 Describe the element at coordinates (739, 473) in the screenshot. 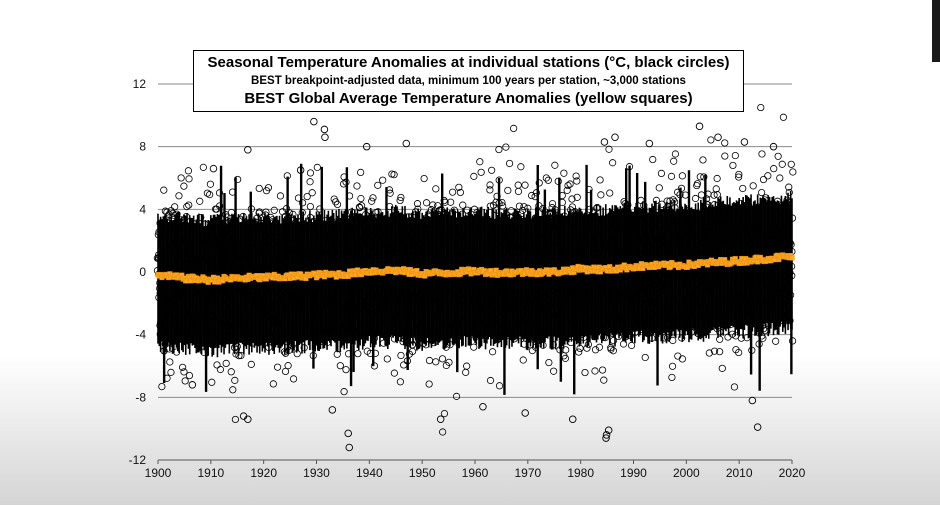

I see `x-tick-label: 2010` at that location.